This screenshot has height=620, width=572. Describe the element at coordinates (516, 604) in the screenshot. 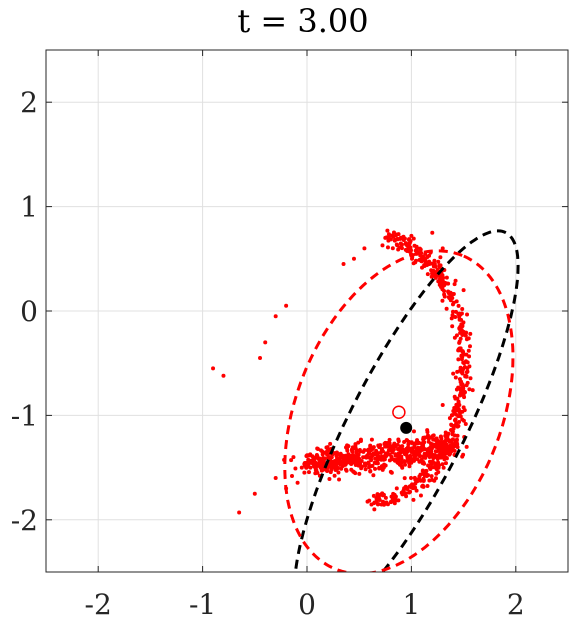

I see `x-tick-label: 2` at that location.